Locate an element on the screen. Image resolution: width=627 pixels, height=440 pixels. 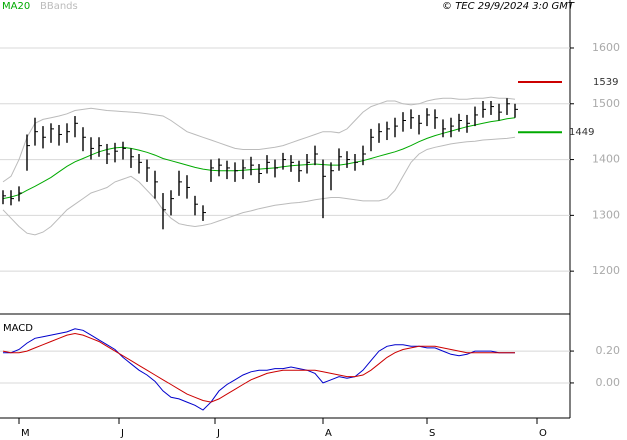
y-tick-label: 1200 is located at coordinates (606, 270).